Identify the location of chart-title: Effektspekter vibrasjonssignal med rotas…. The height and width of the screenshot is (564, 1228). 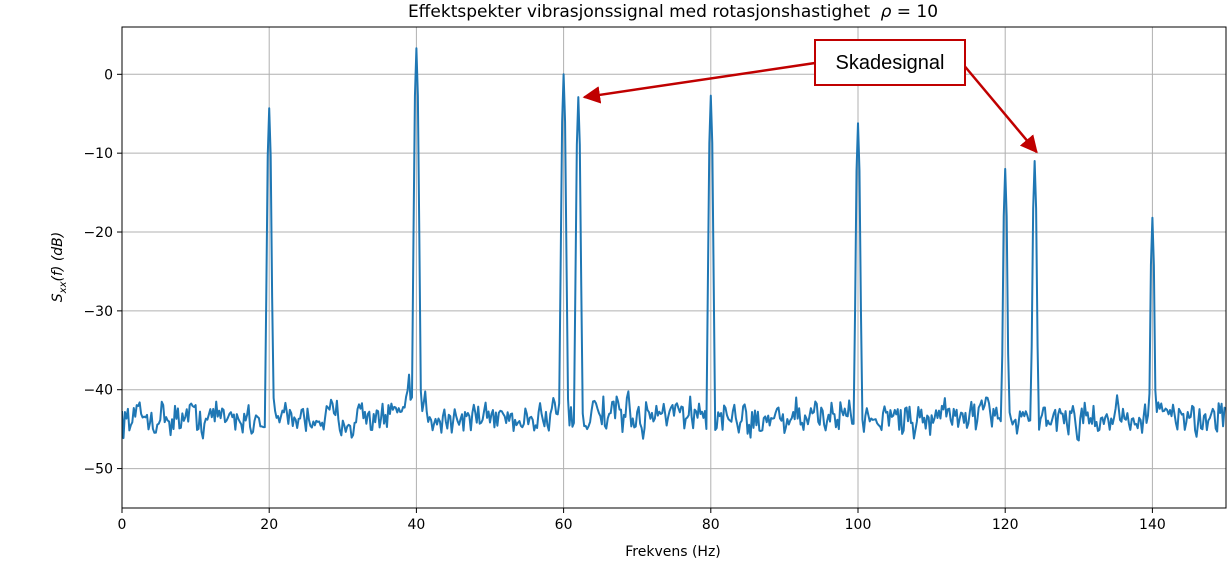
(673, 12).